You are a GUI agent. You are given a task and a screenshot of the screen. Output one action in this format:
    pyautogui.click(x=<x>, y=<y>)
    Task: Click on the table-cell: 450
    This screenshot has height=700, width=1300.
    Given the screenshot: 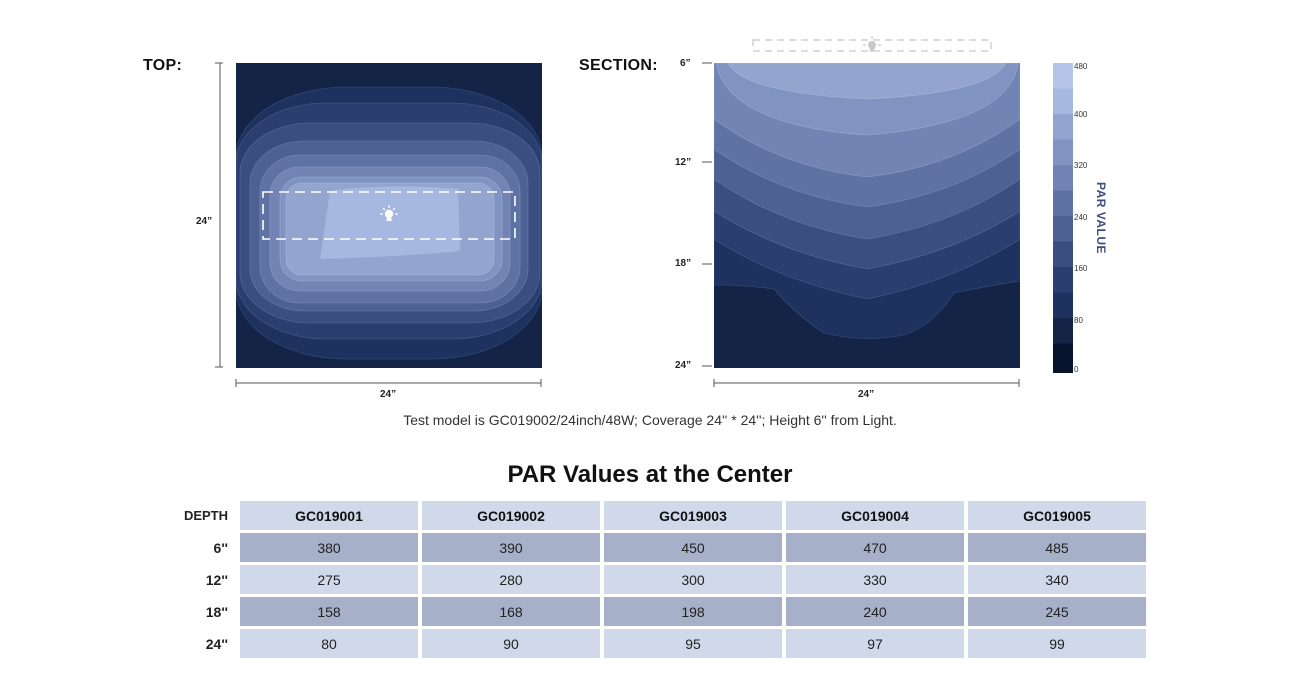 What is the action you would take?
    pyautogui.click(x=693, y=547)
    